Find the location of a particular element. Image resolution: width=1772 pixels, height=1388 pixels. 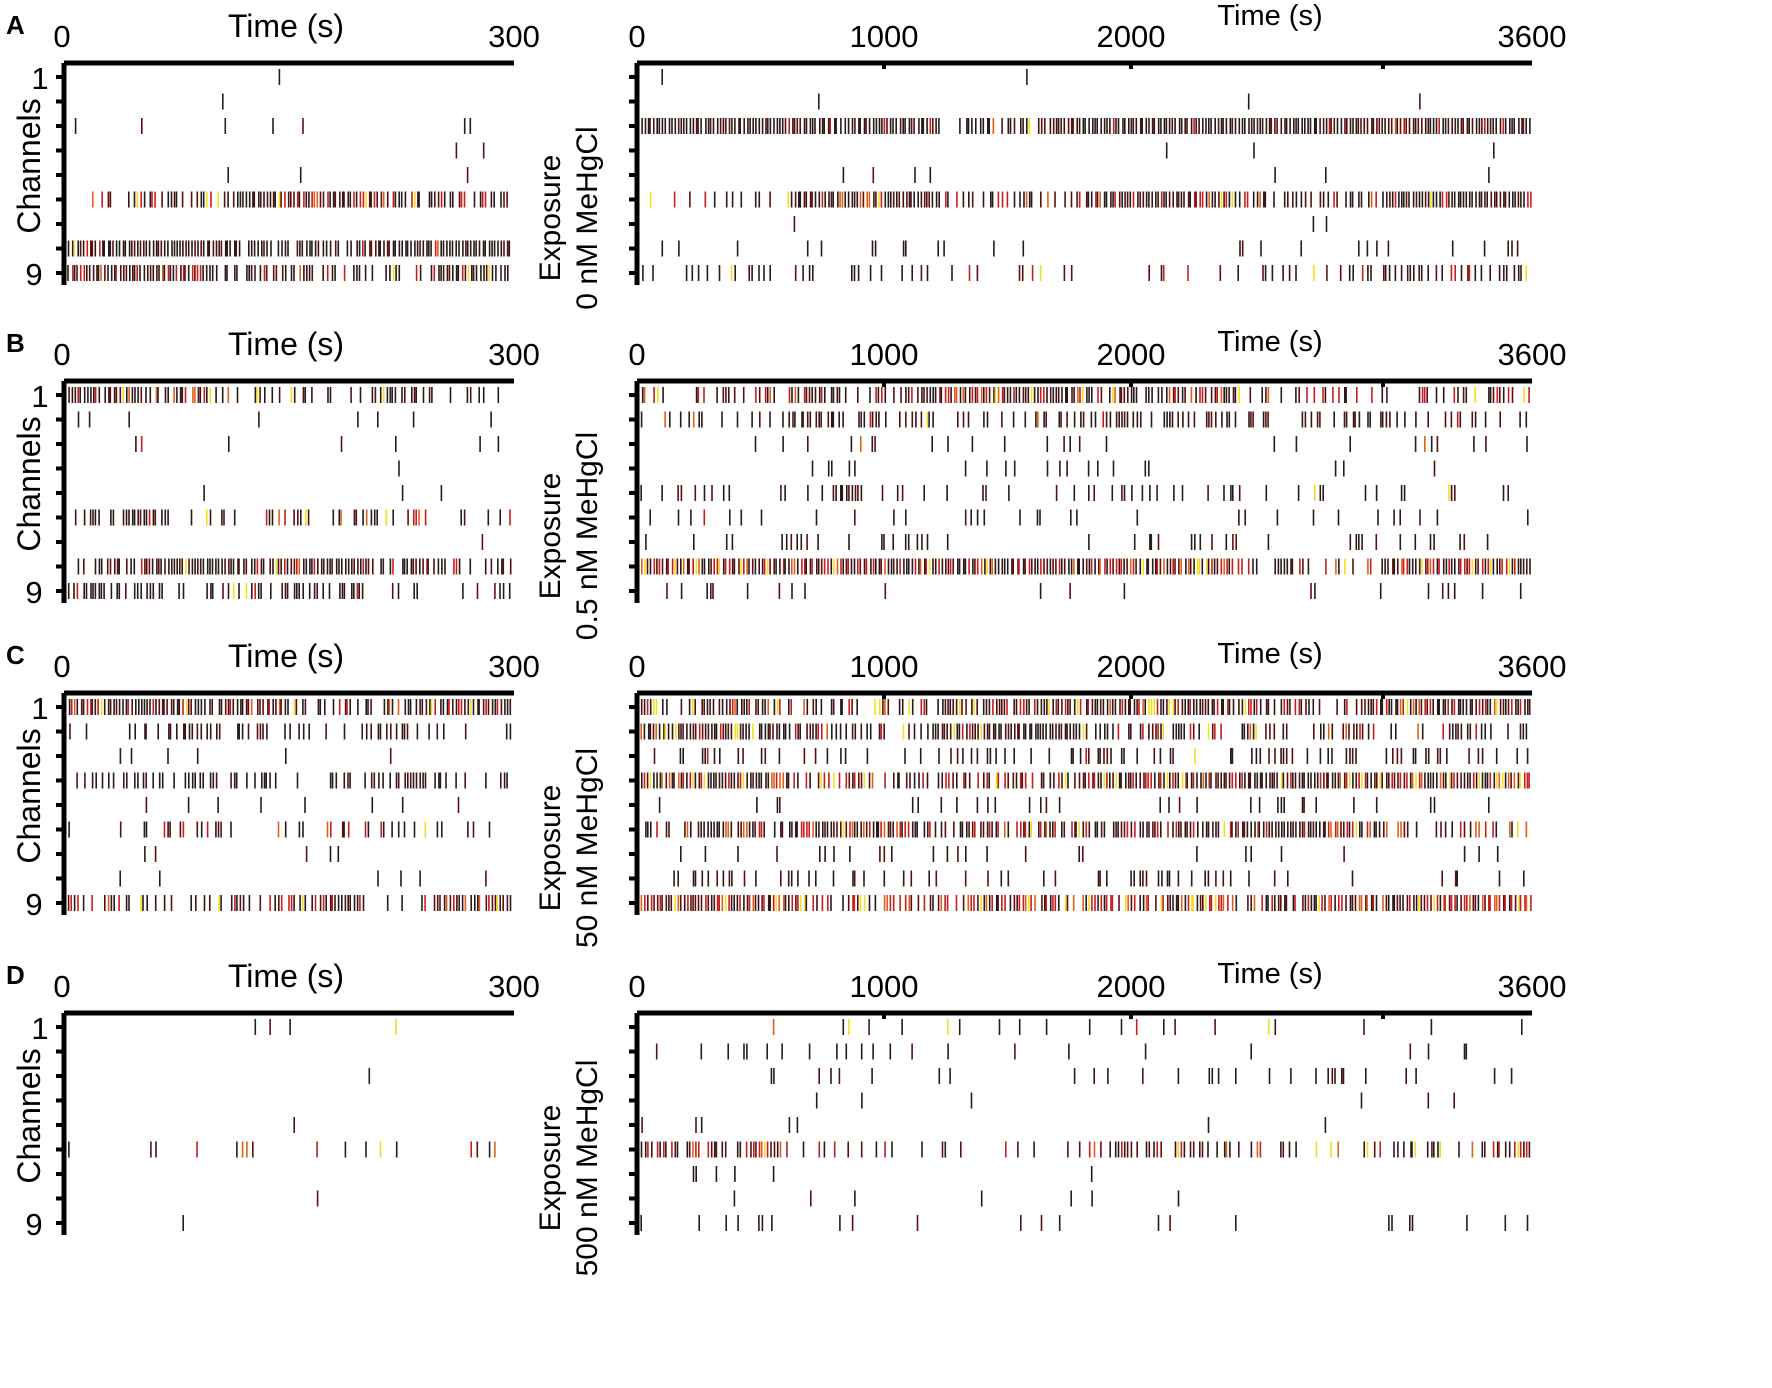

panel-letter: C is located at coordinates (15, 655).